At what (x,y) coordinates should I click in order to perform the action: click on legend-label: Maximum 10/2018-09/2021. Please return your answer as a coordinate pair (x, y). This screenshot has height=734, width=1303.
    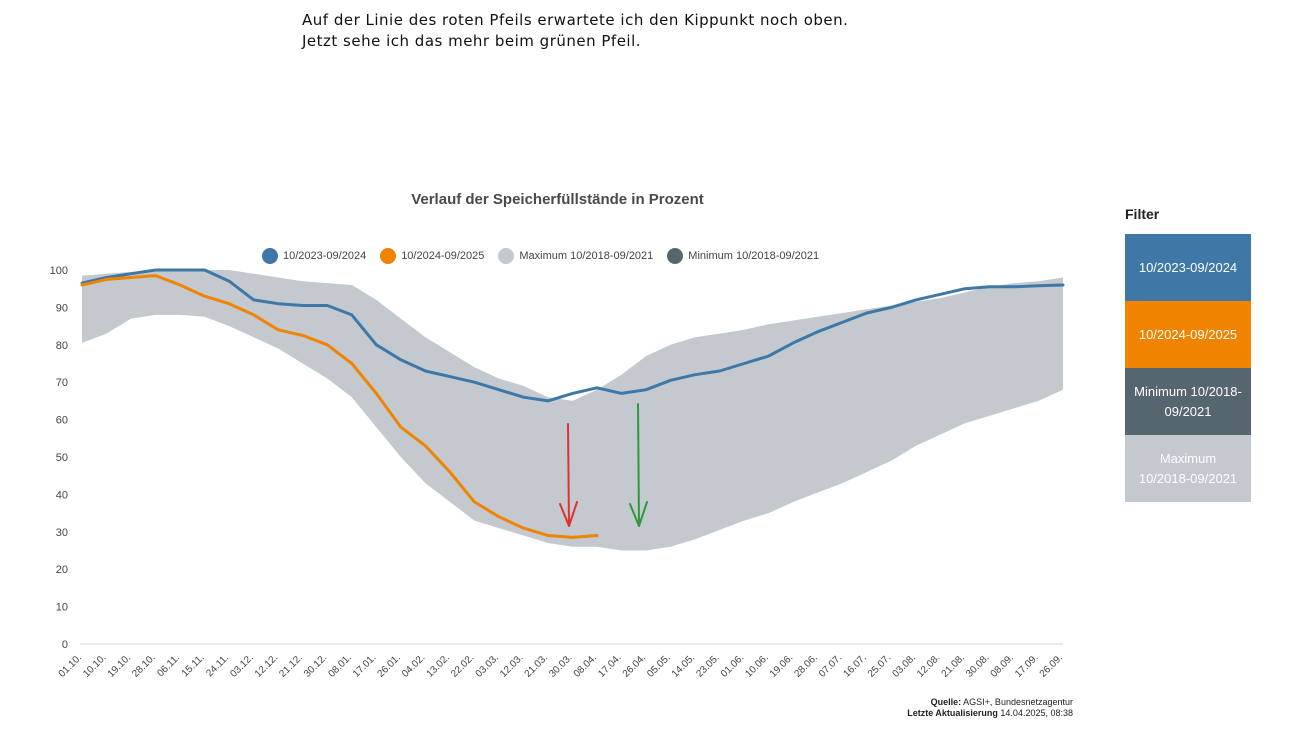
    Looking at the image, I should click on (586, 256).